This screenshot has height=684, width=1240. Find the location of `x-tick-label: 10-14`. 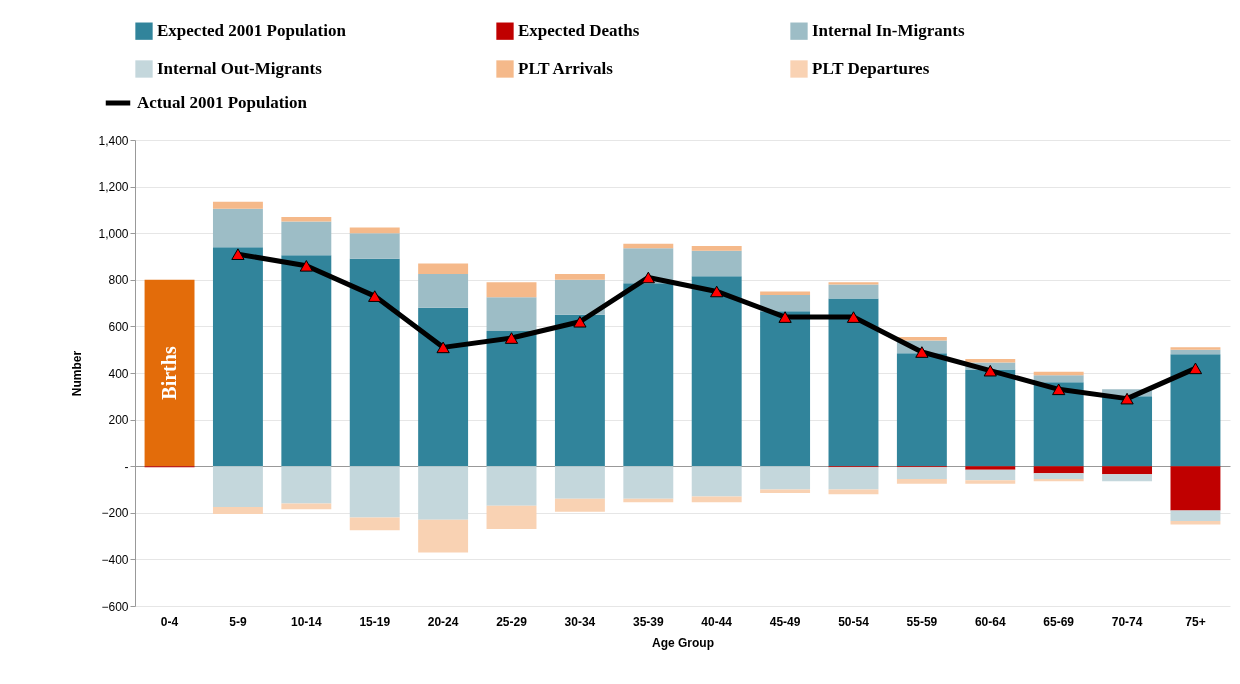

x-tick-label: 10-14 is located at coordinates (306, 621).